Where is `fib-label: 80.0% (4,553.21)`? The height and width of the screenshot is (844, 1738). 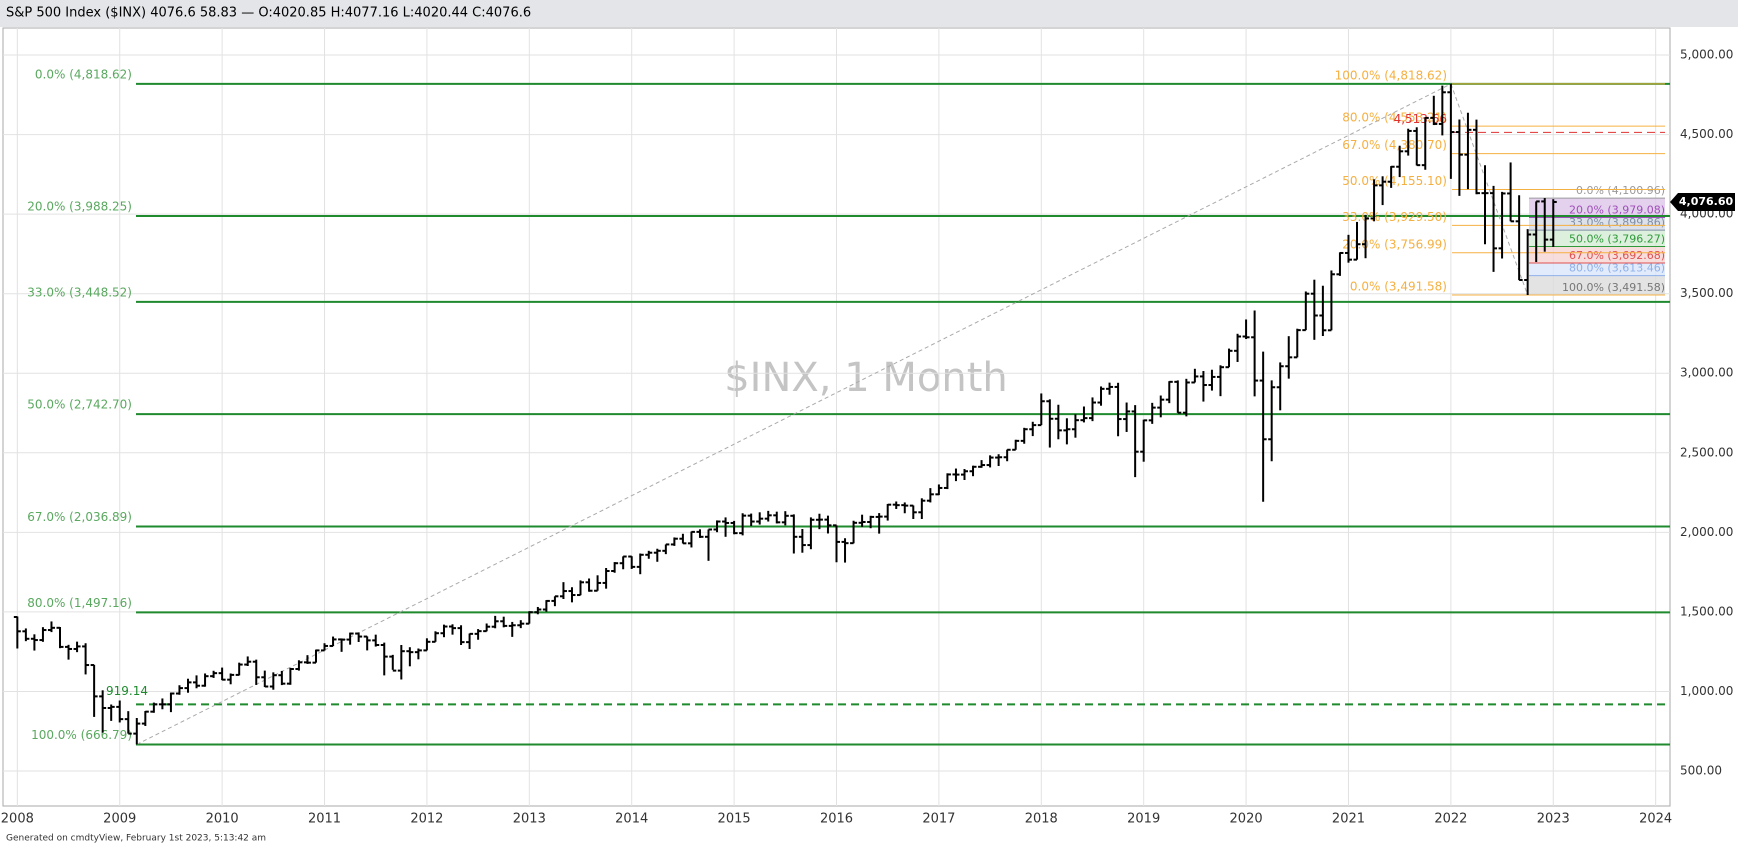 fib-label: 80.0% (4,553.21) is located at coordinates (1394, 118).